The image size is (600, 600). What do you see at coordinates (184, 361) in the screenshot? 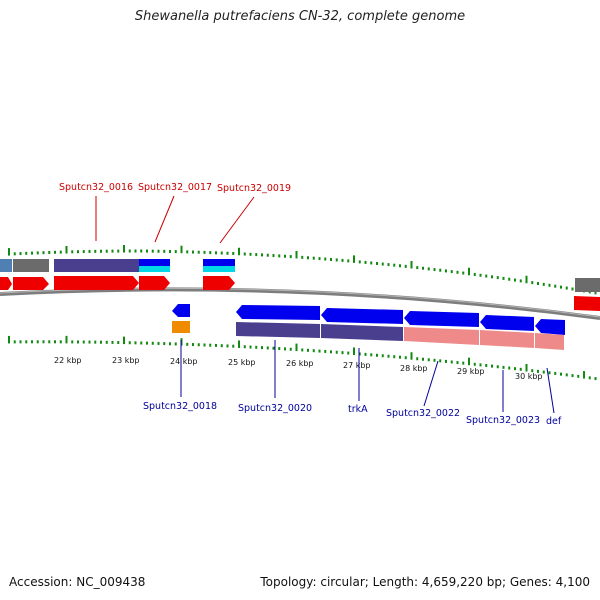
I see `ruler-label: 24 kbp` at bounding box center [184, 361].